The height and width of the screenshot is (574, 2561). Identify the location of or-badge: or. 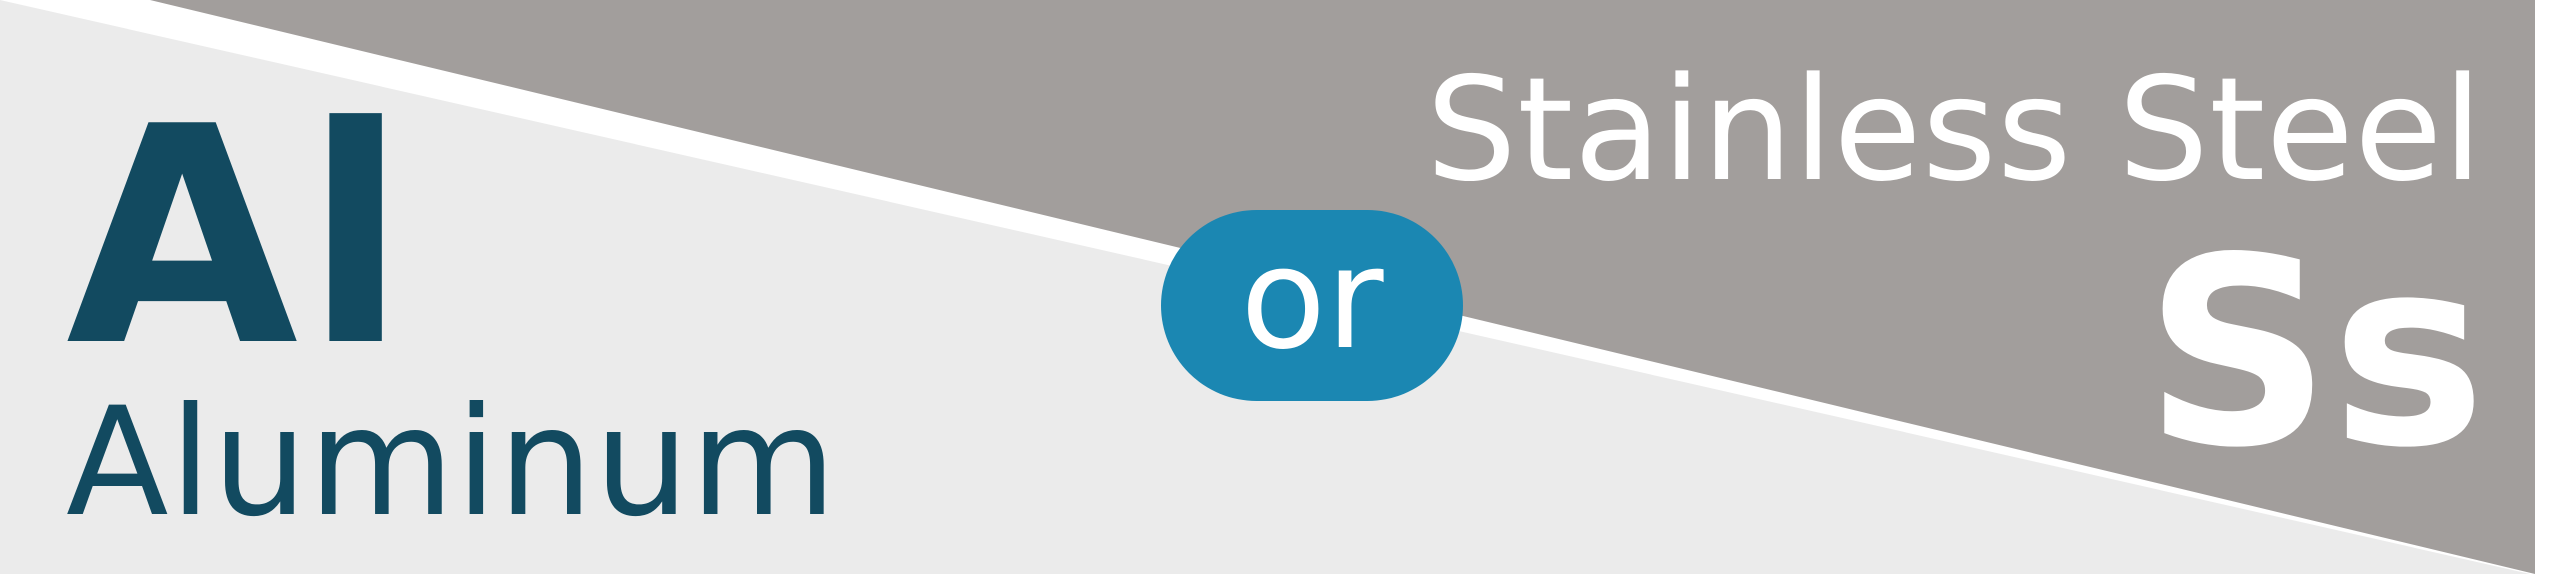
(1312, 305).